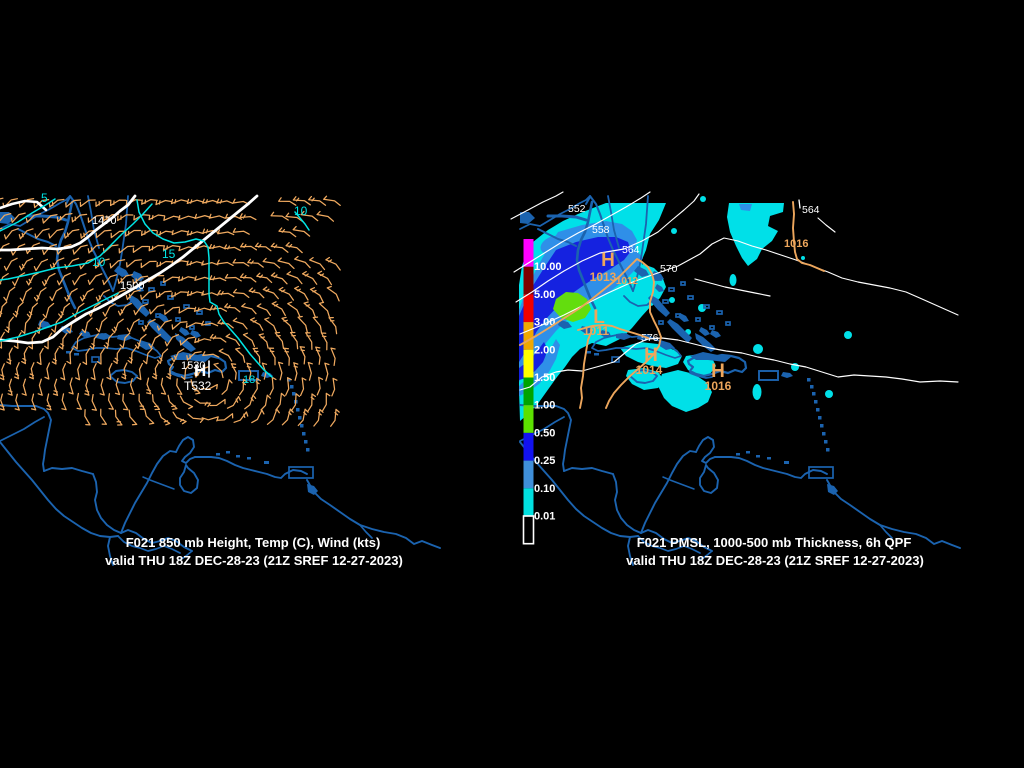 The image size is (1024, 768). I want to click on svg-text: 0.25, so click(544, 461).